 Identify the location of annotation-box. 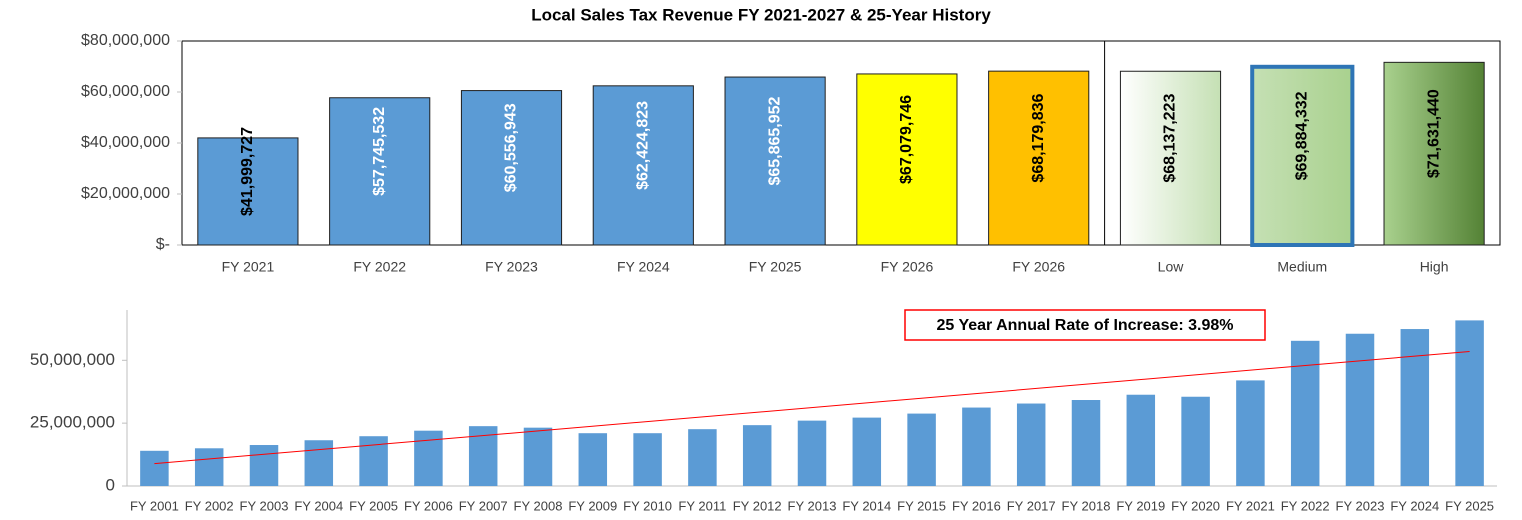
(1085, 325).